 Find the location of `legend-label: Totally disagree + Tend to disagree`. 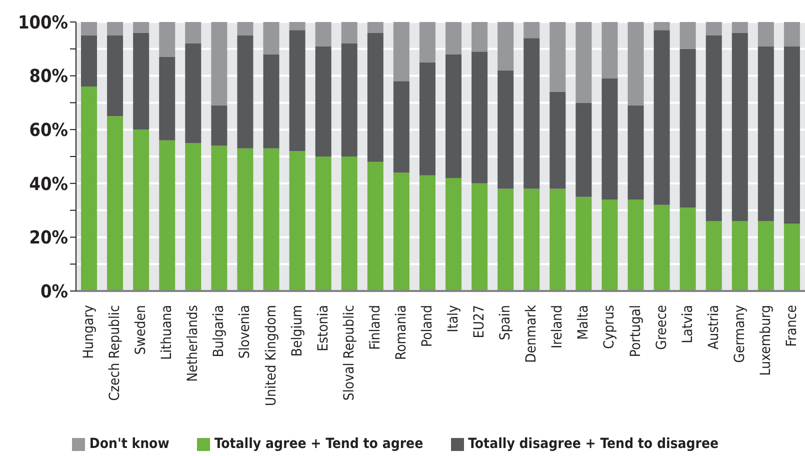

legend-label: Totally disagree + Tend to disagree is located at coordinates (593, 444).